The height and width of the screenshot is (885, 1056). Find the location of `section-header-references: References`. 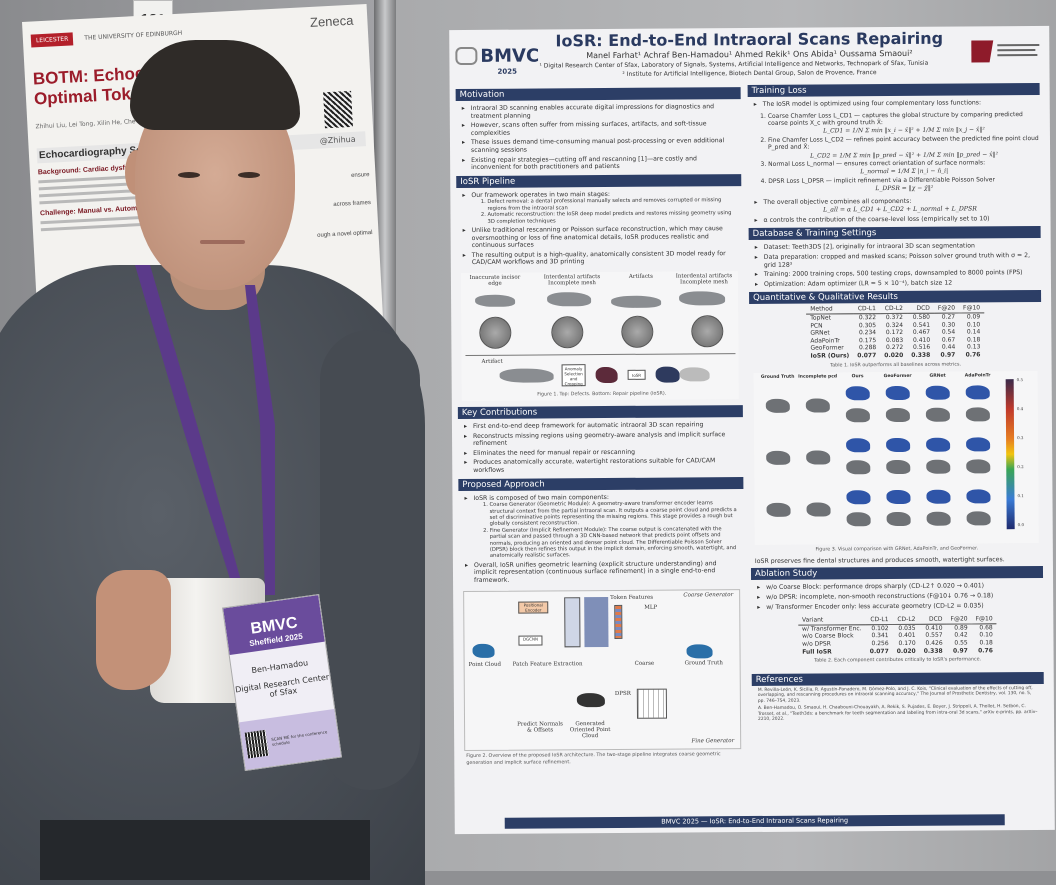

section-header-references: References is located at coordinates (897, 678).